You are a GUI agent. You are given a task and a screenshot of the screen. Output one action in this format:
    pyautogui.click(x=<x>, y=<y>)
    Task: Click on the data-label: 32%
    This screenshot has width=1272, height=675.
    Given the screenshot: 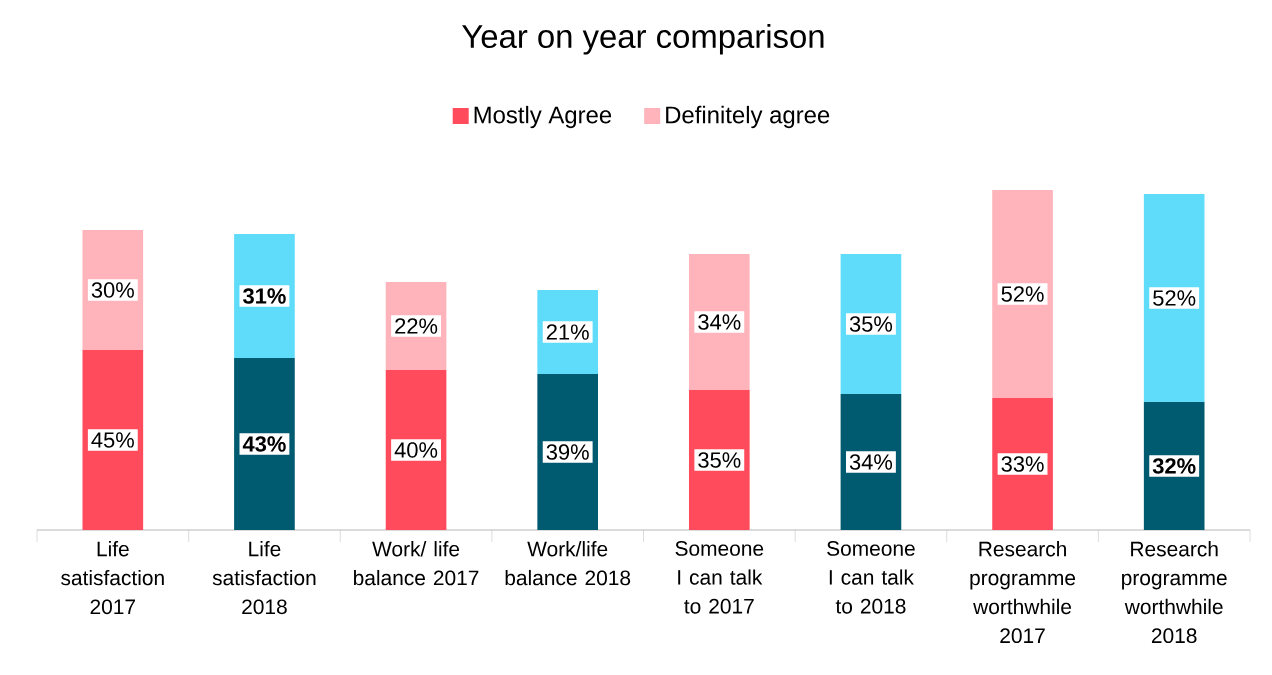 What is the action you would take?
    pyautogui.click(x=1174, y=466)
    